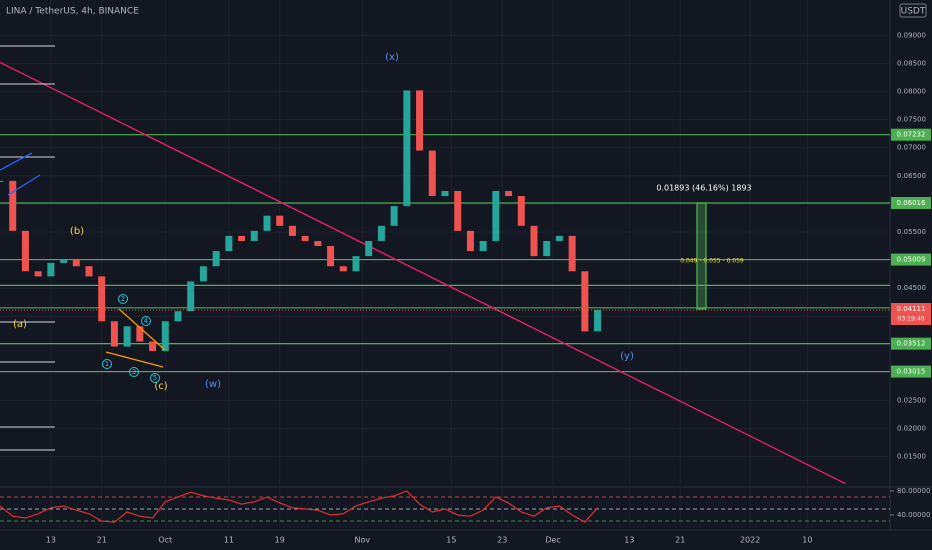 The image size is (932, 550). I want to click on x-tick-label: Dec, so click(552, 540).